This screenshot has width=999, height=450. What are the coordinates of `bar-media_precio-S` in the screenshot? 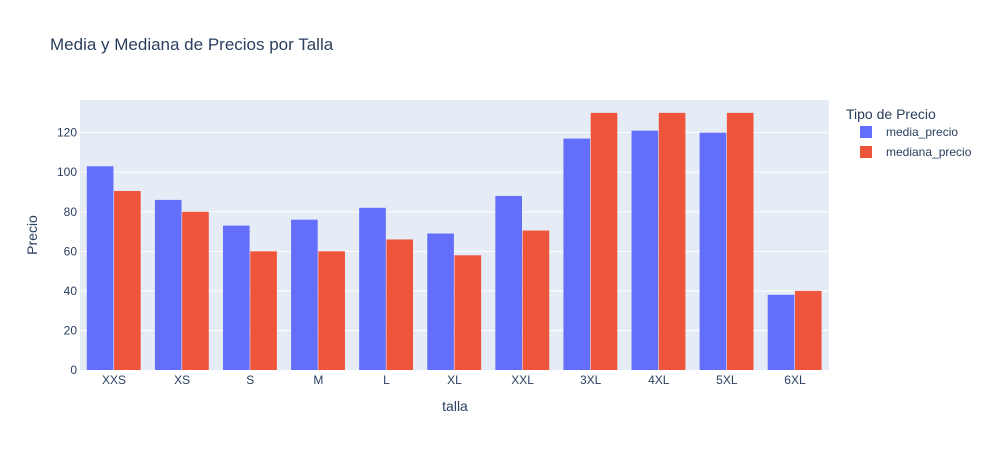 It's located at (236, 297).